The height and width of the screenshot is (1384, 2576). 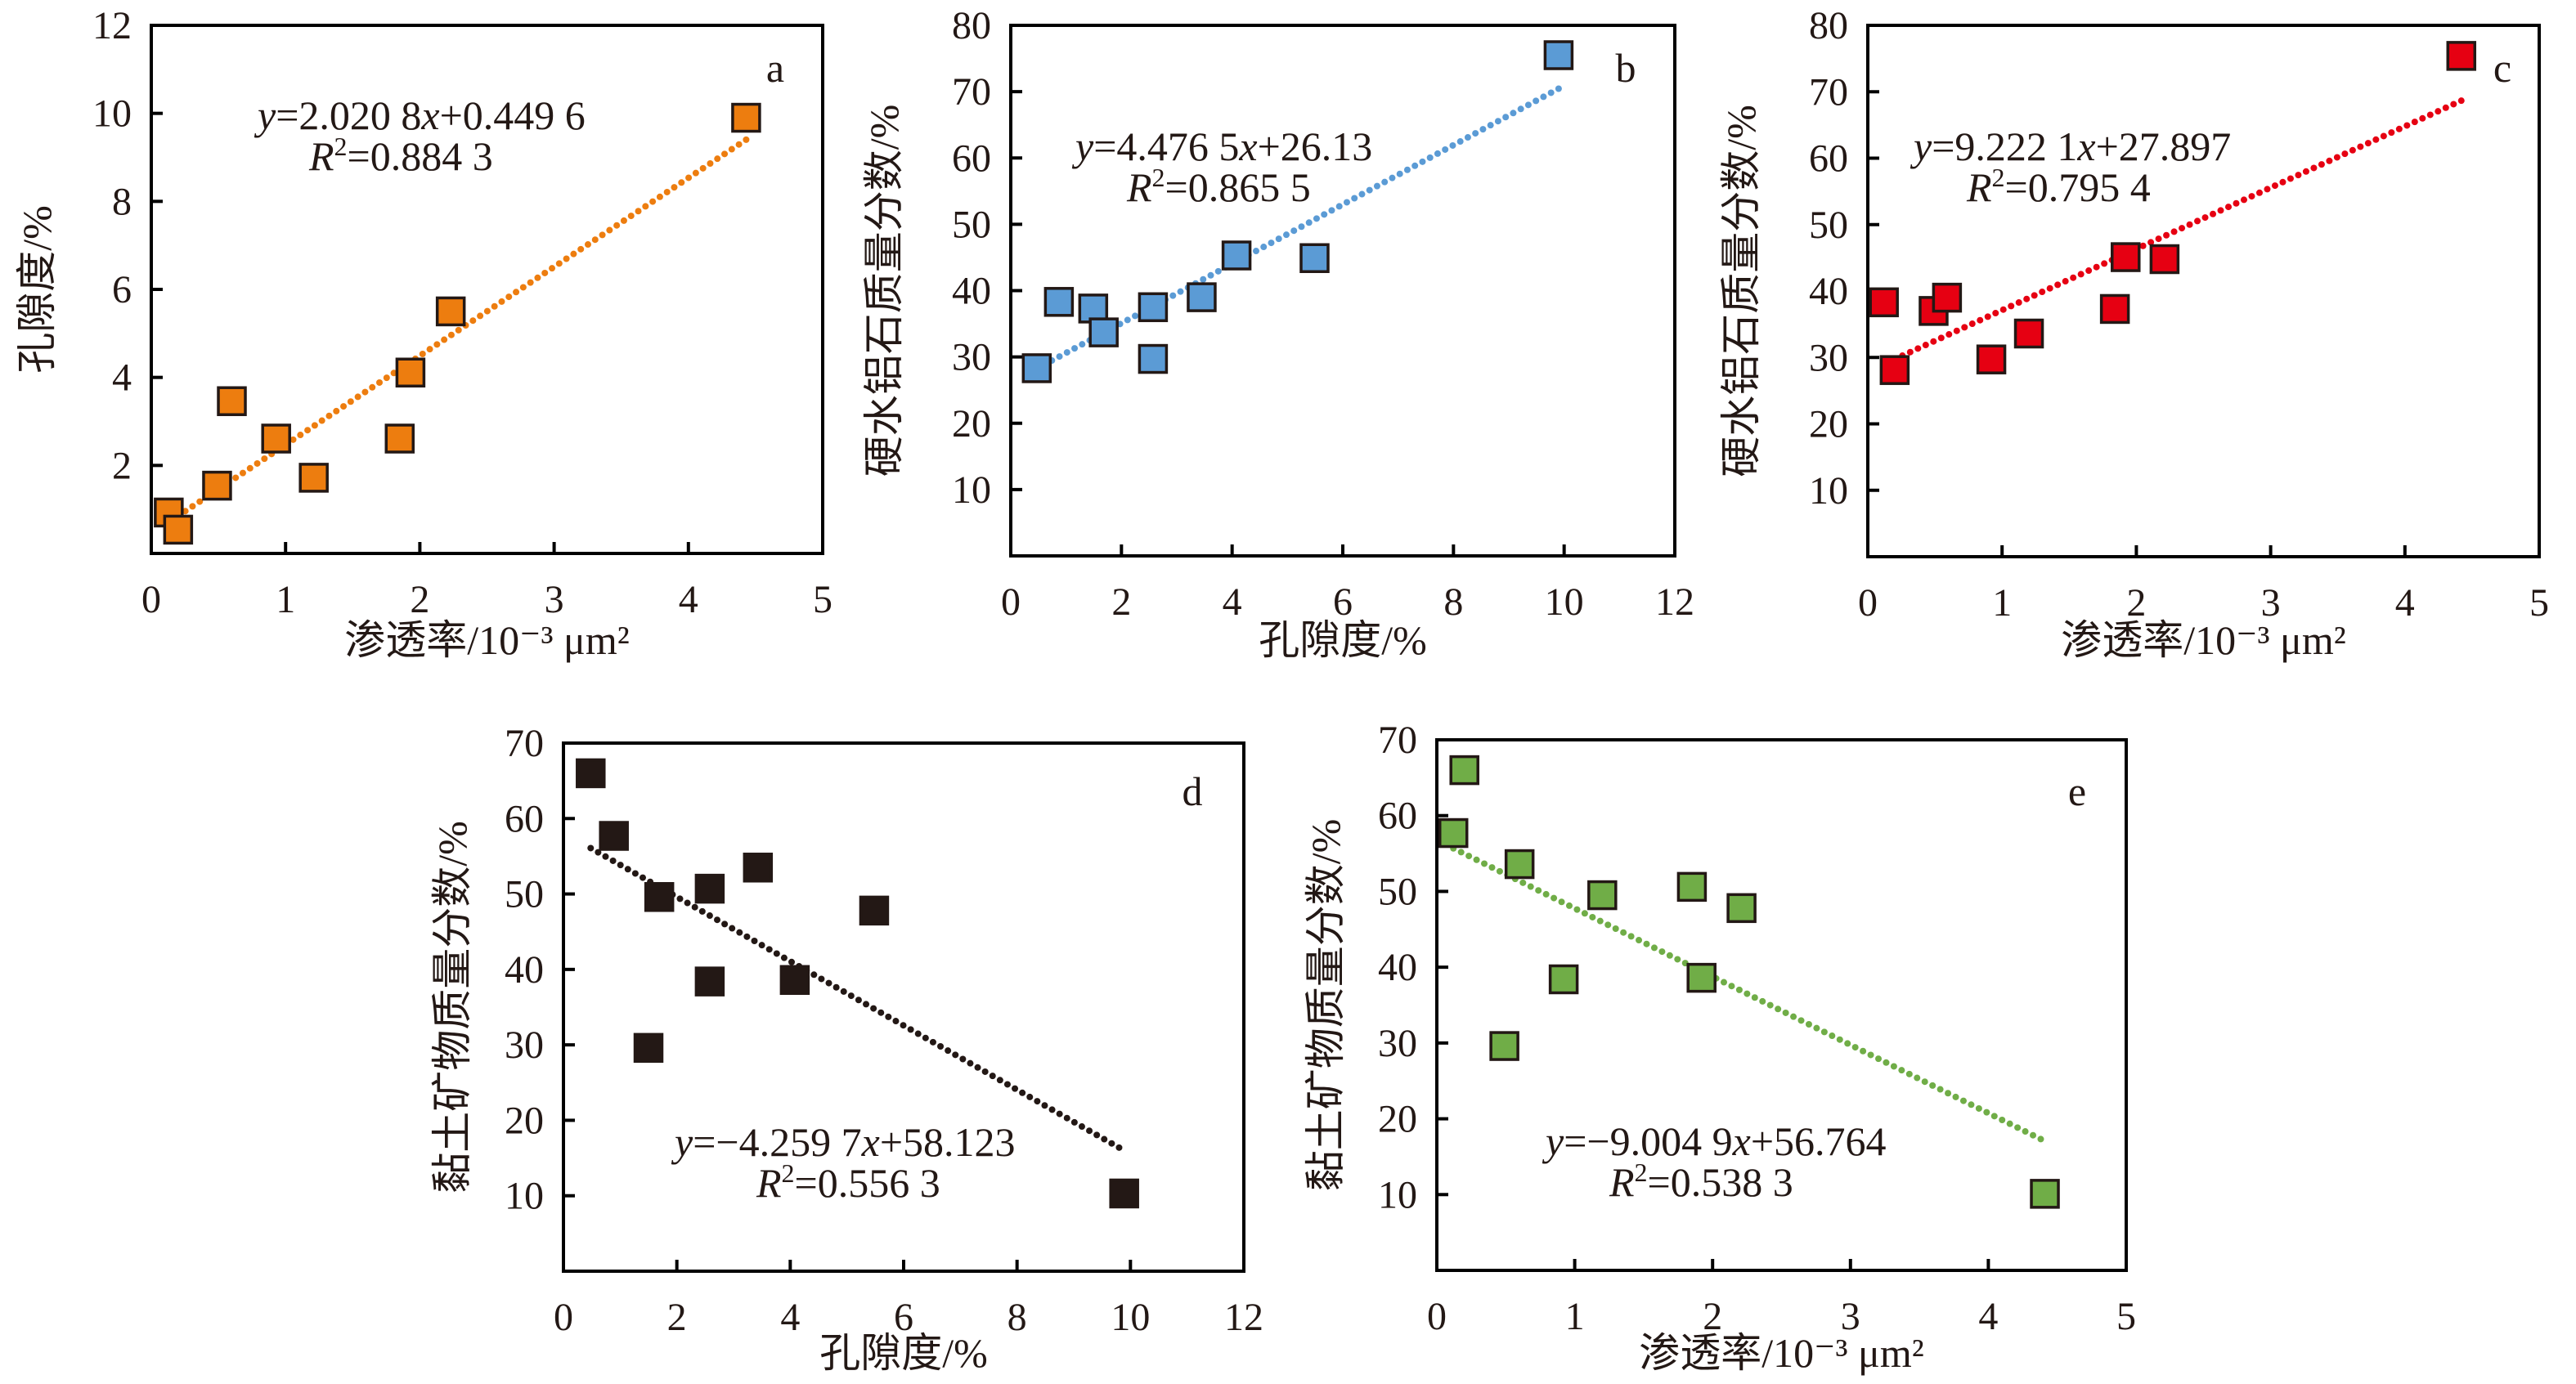 I want to click on panel-label: b, so click(x=1626, y=68).